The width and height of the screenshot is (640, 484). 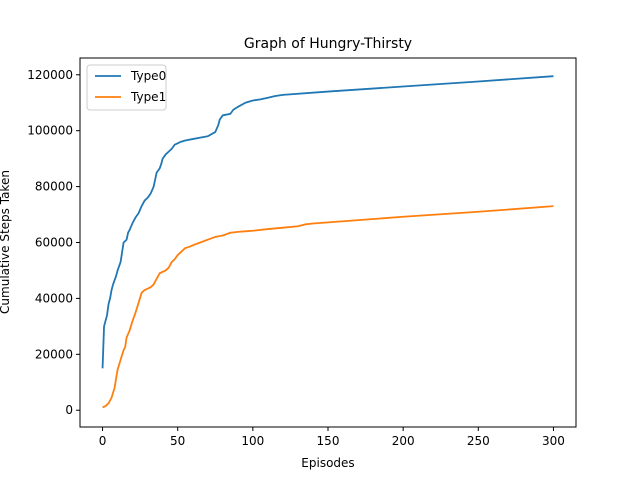 I want to click on y-tick-label: 0, so click(x=69, y=410).